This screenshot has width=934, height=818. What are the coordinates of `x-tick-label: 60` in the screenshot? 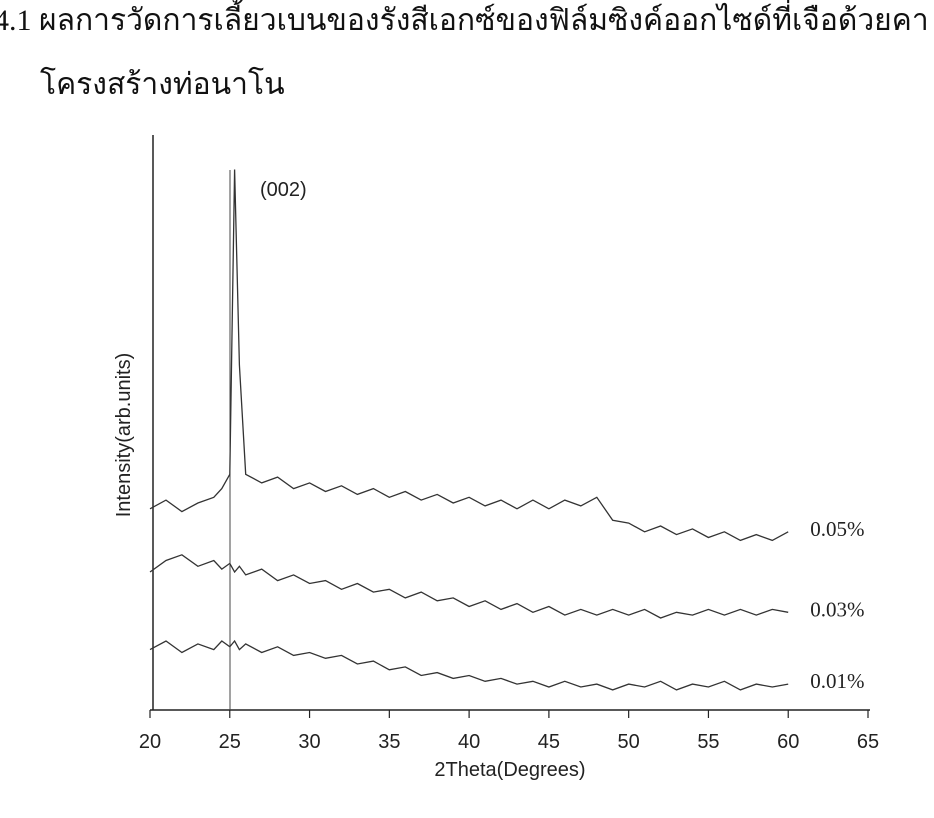 It's located at (788, 742).